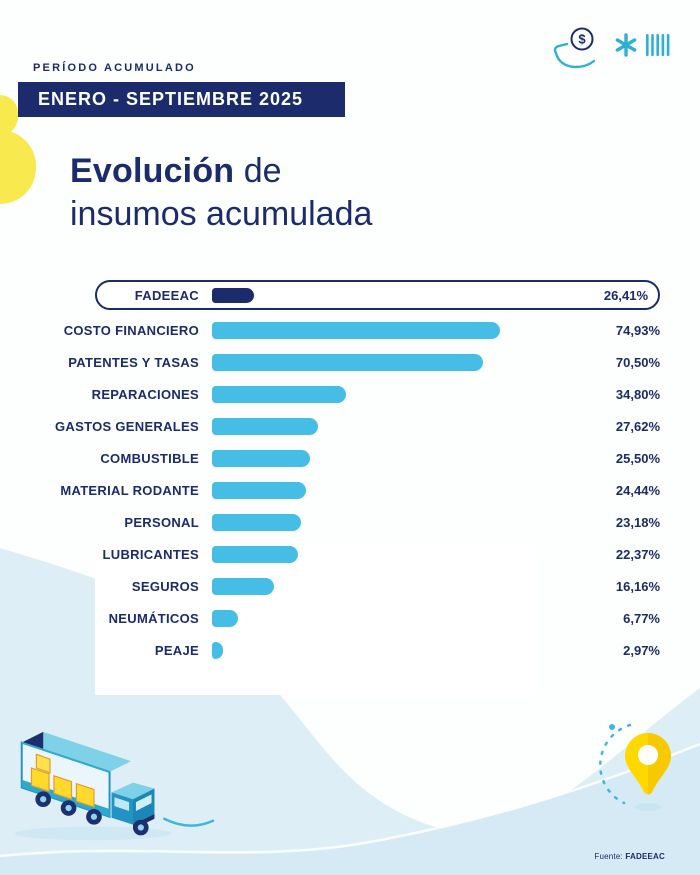 The image size is (700, 875). I want to click on chart-row-label: PEAJE, so click(176, 650).